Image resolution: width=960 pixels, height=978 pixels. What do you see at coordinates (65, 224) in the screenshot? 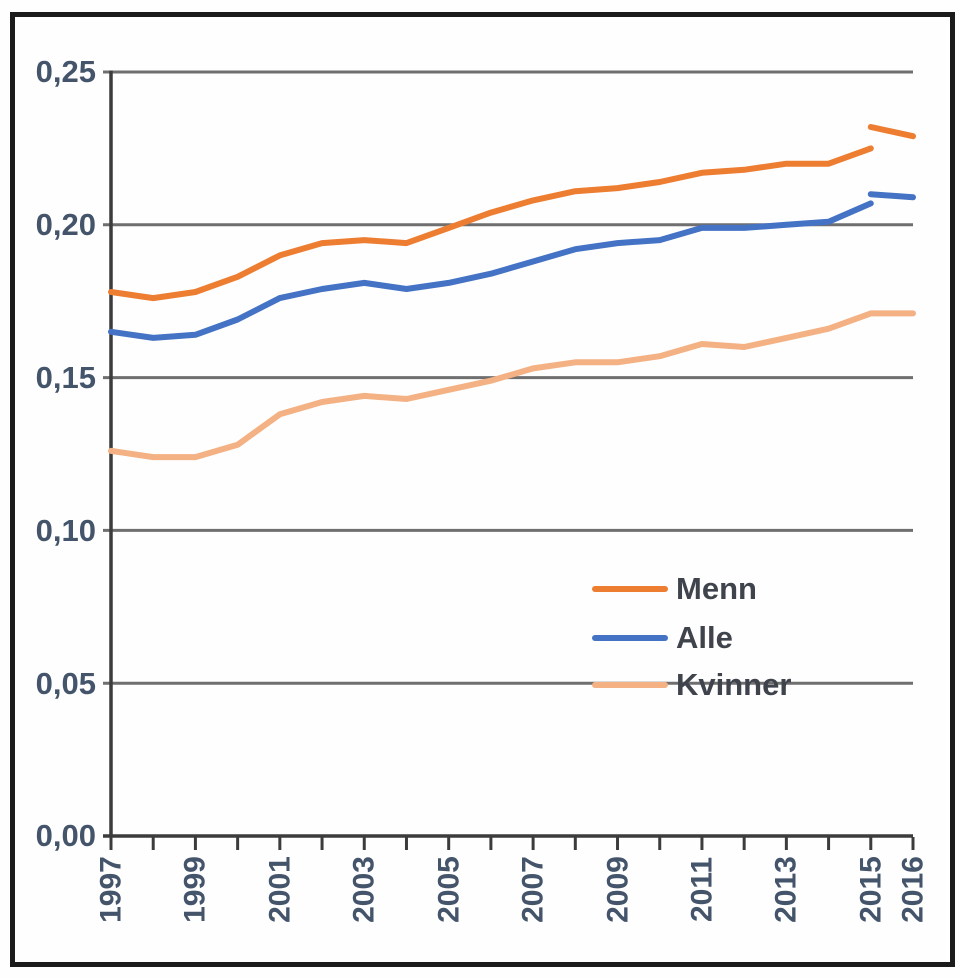
I see `y-axis-label: 0,20` at bounding box center [65, 224].